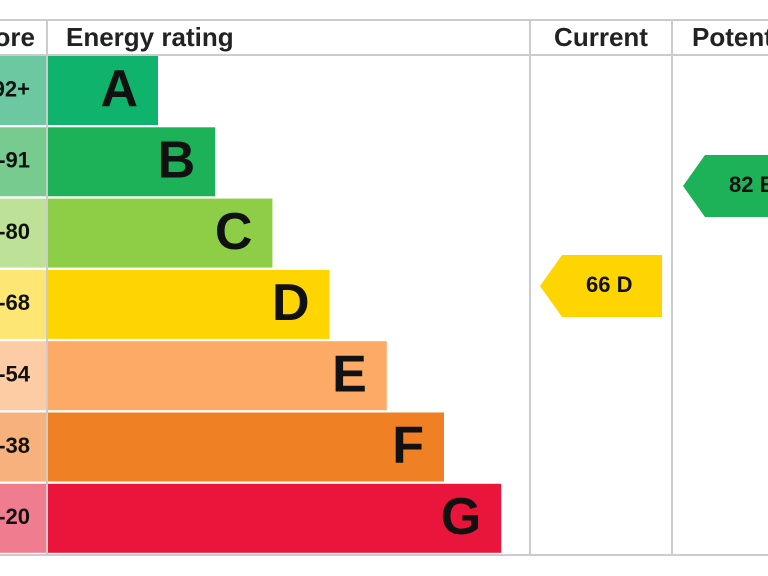 The image size is (768, 576). Describe the element at coordinates (17, 37) in the screenshot. I see `header: Score` at that location.